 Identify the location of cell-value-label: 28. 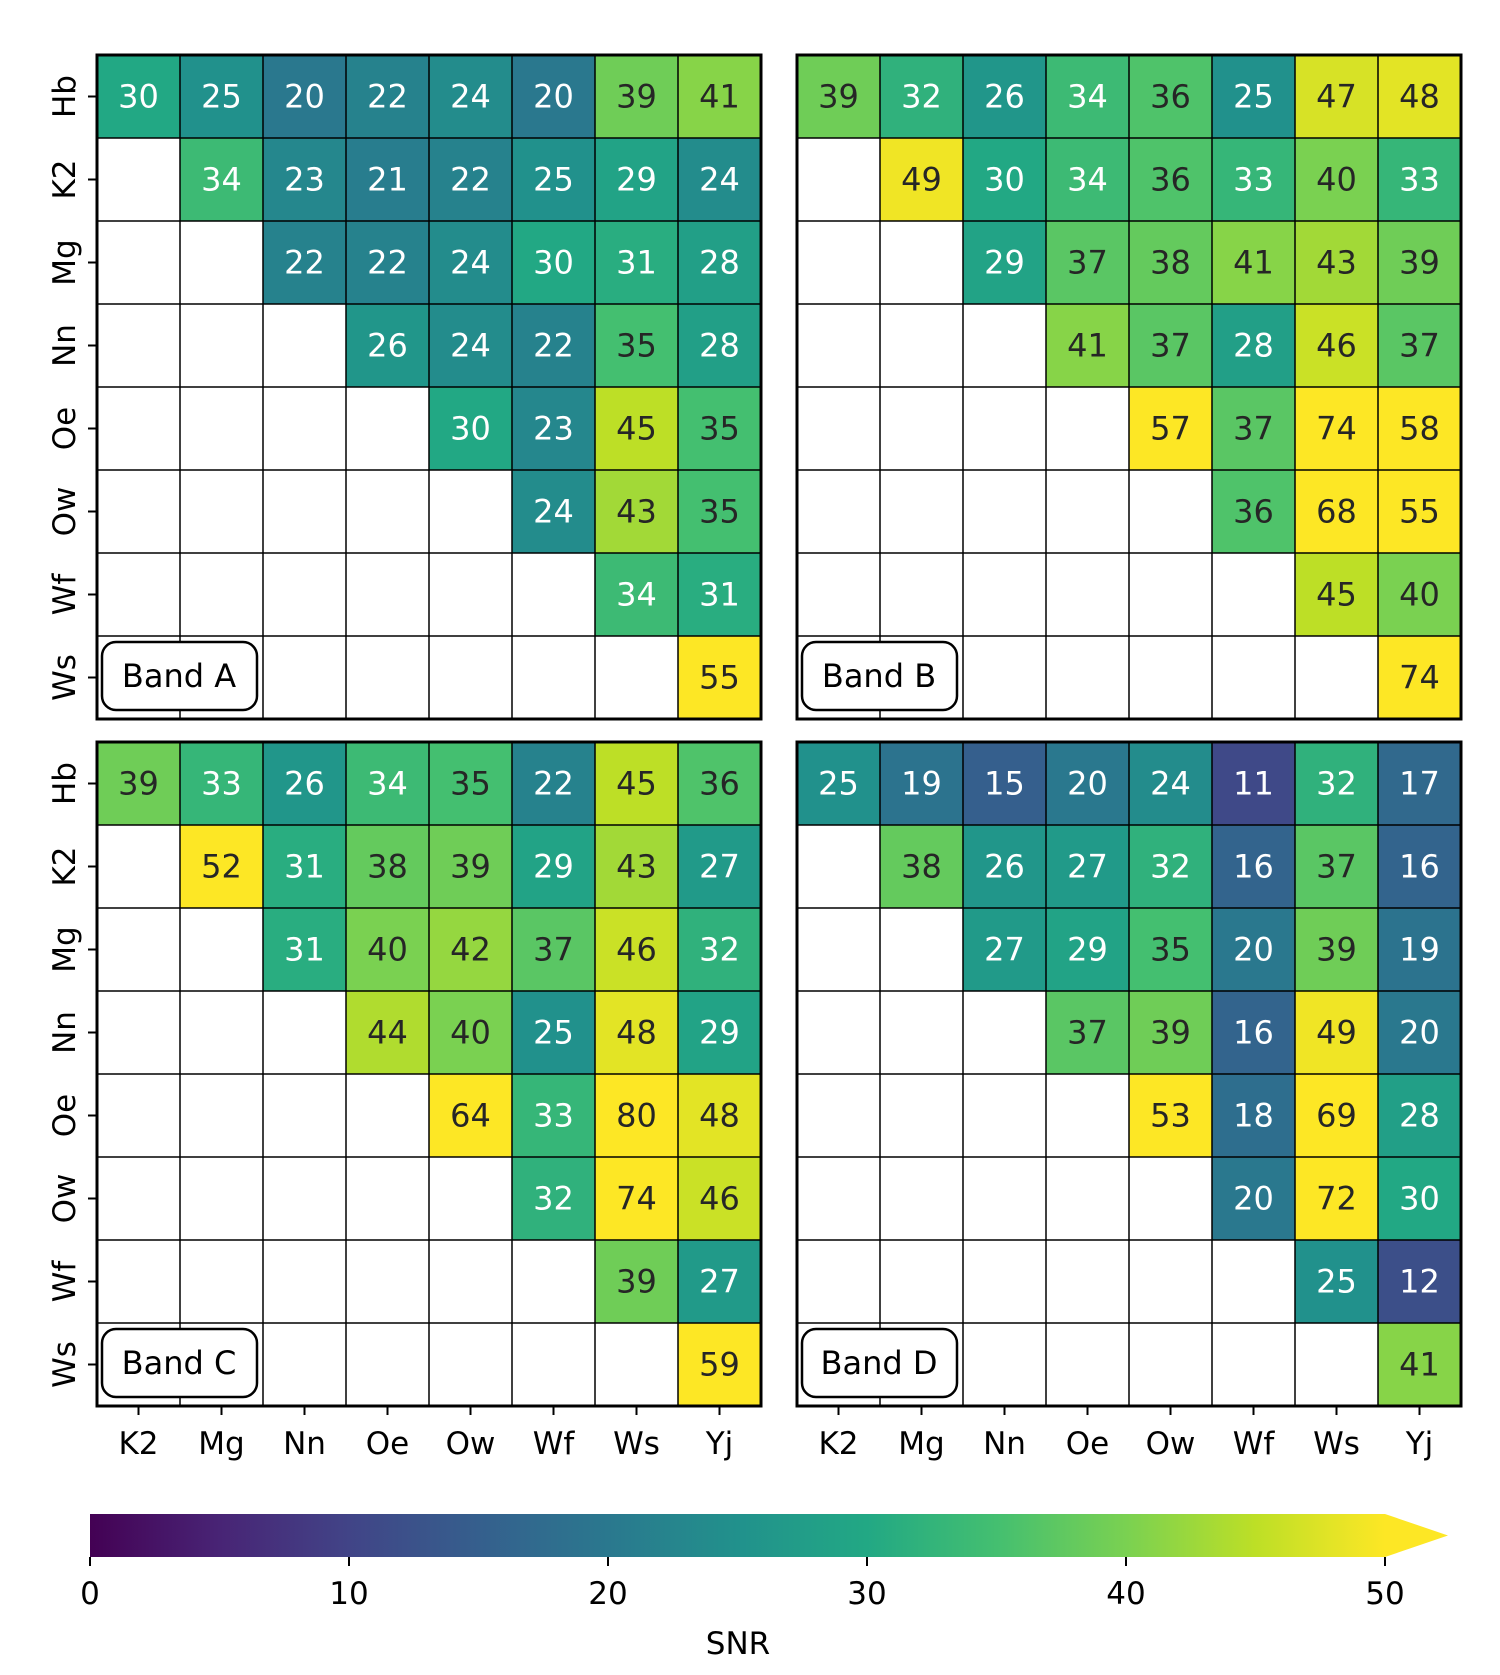
(1419, 1116).